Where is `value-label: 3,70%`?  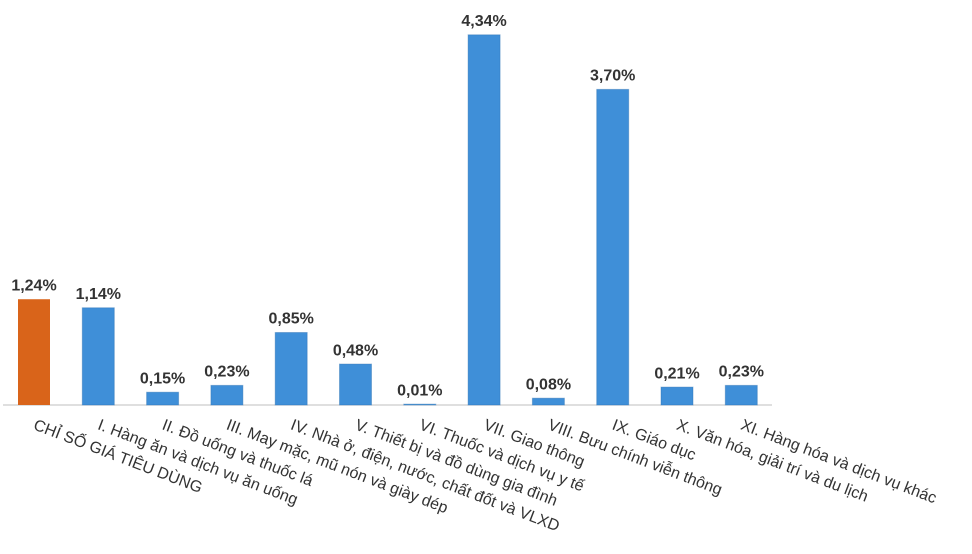 value-label: 3,70% is located at coordinates (612, 76).